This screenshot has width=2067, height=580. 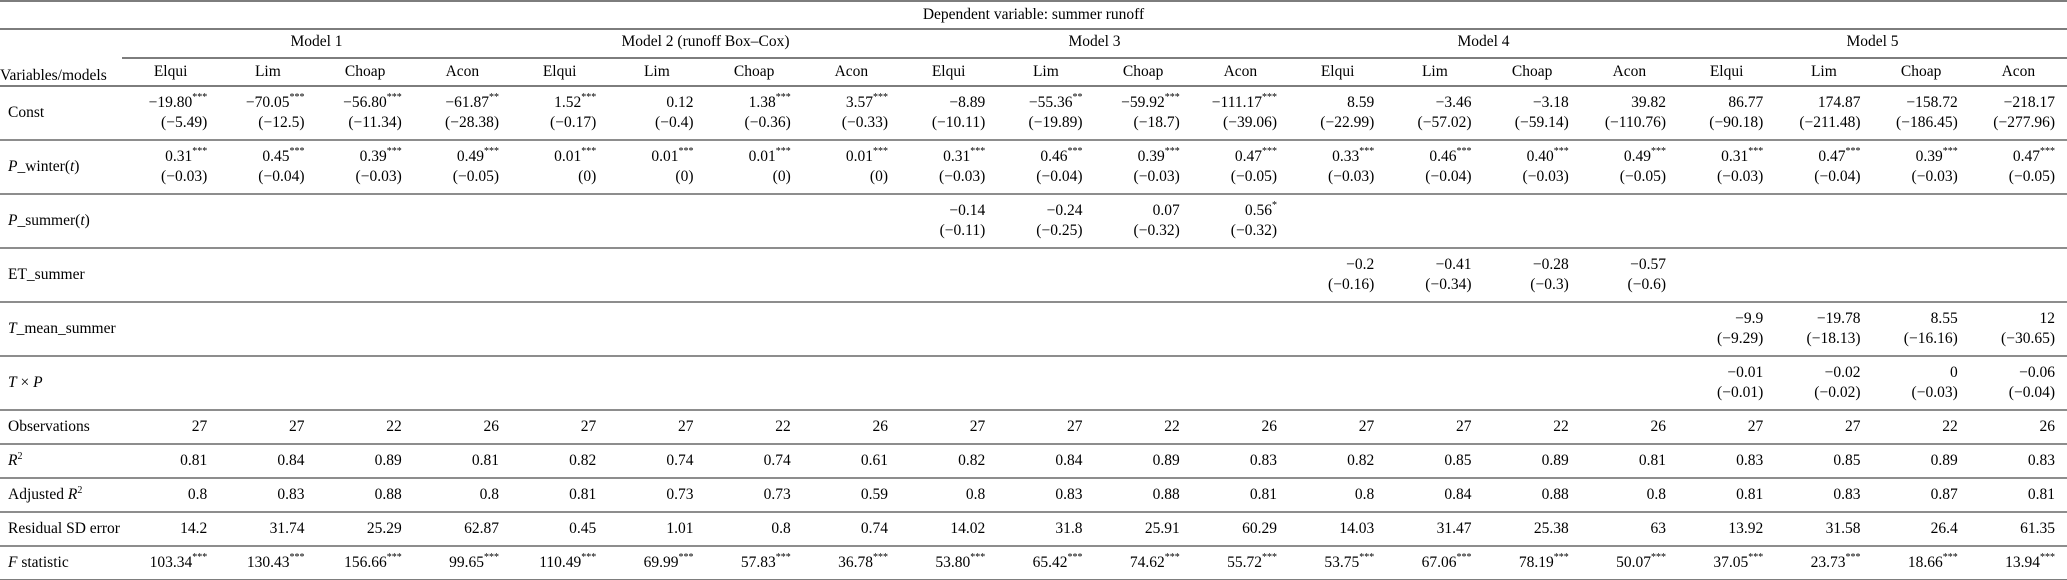 What do you see at coordinates (1154, 561) in the screenshot?
I see `stat-value: 74.62***` at bounding box center [1154, 561].